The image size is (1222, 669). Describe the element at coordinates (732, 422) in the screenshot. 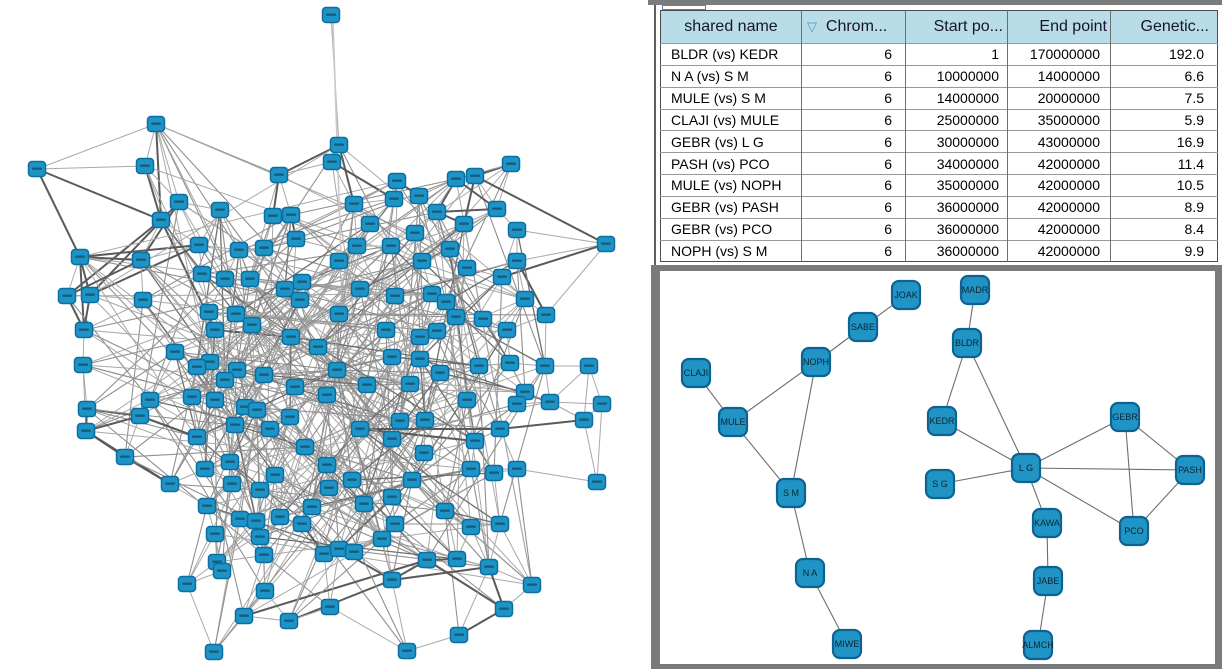

I see `svg-text: MULE` at that location.